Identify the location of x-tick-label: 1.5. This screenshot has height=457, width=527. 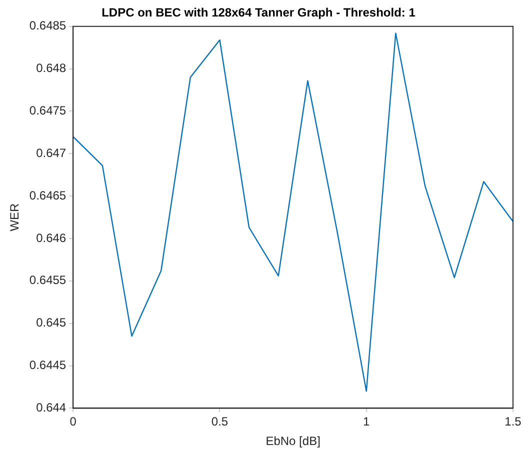
(513, 421).